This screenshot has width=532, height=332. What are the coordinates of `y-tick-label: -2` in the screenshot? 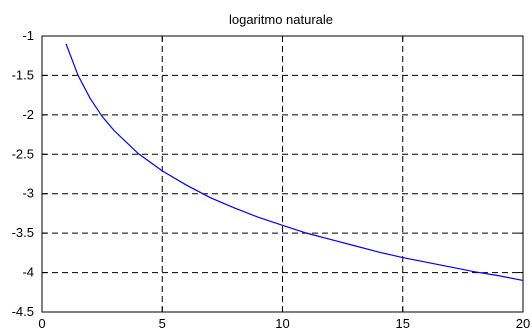 It's located at (28, 114).